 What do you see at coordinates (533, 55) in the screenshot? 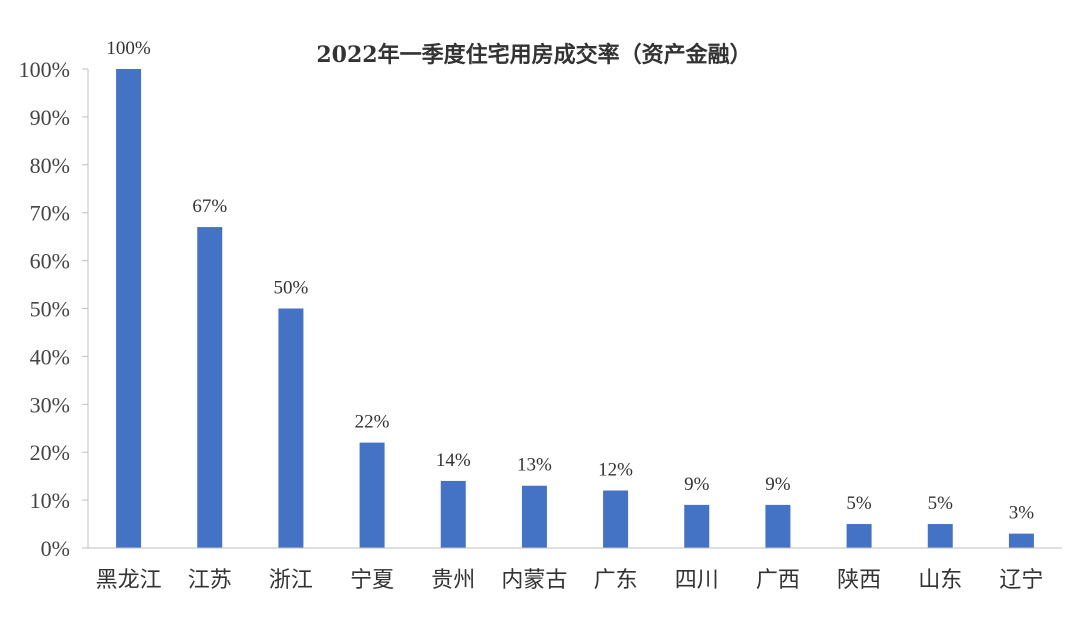
I see `chart-title: 2022年一季度住宅用房成交率（资产金融）` at bounding box center [533, 55].